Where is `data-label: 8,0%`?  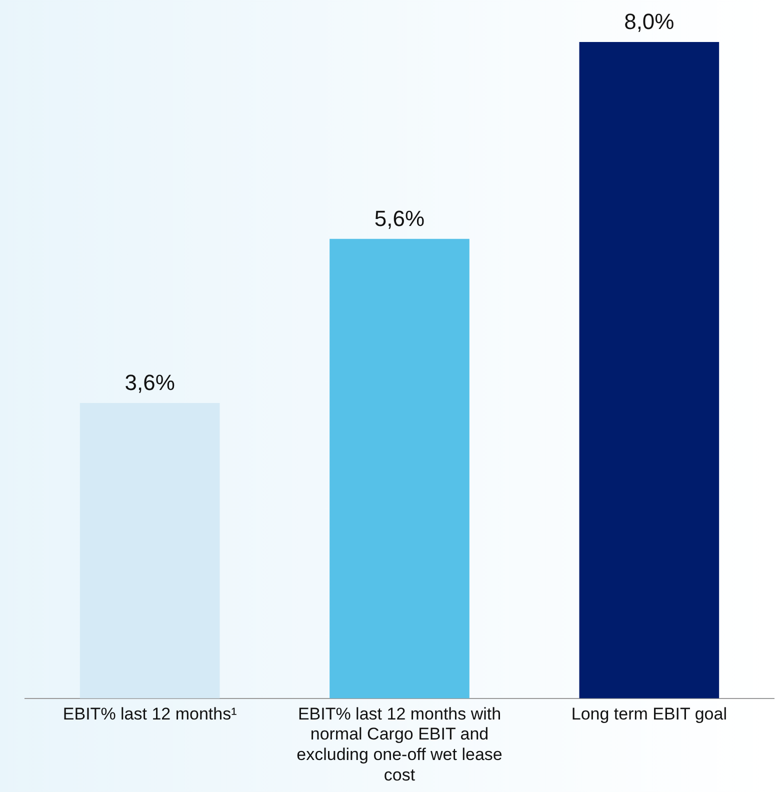
data-label: 8,0% is located at coordinates (649, 21).